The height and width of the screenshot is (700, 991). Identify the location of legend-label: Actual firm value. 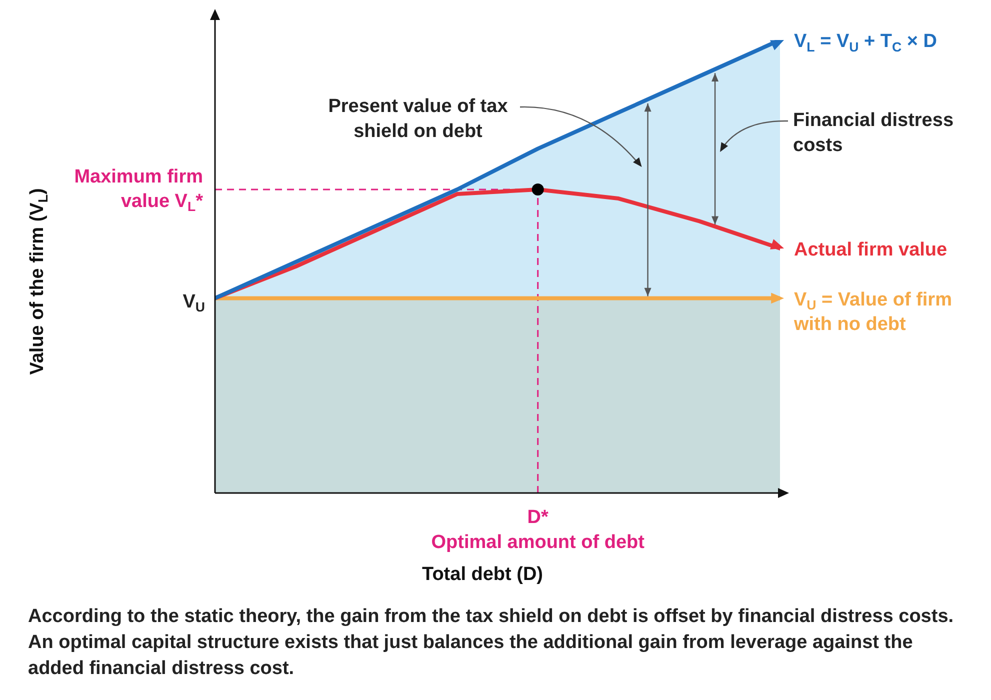
(871, 250).